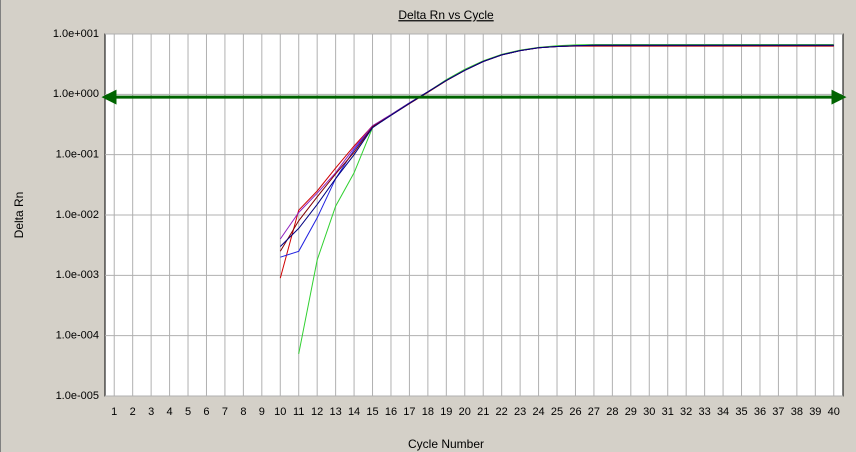 This screenshot has width=856, height=452. What do you see at coordinates (575, 412) in the screenshot?
I see `x-tick-label: 26` at bounding box center [575, 412].